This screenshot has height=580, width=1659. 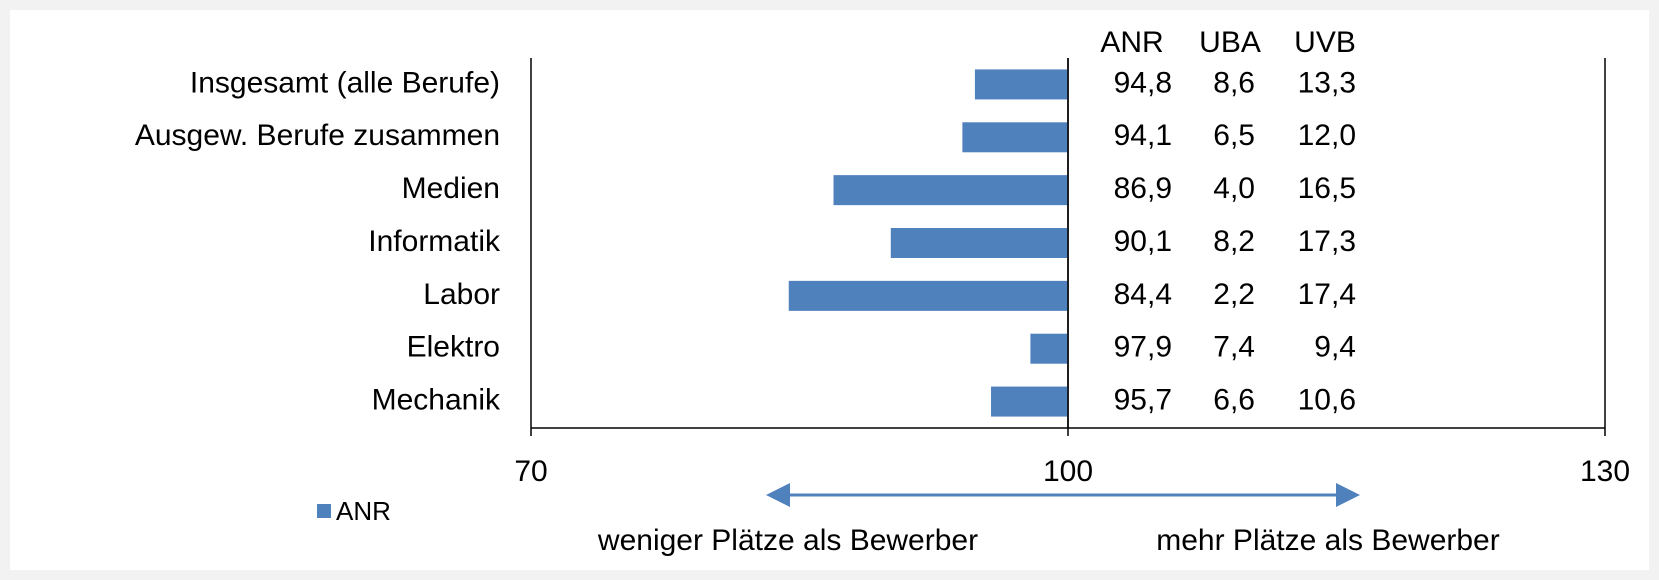 I want to click on legend-label: ANR, so click(x=363, y=511).